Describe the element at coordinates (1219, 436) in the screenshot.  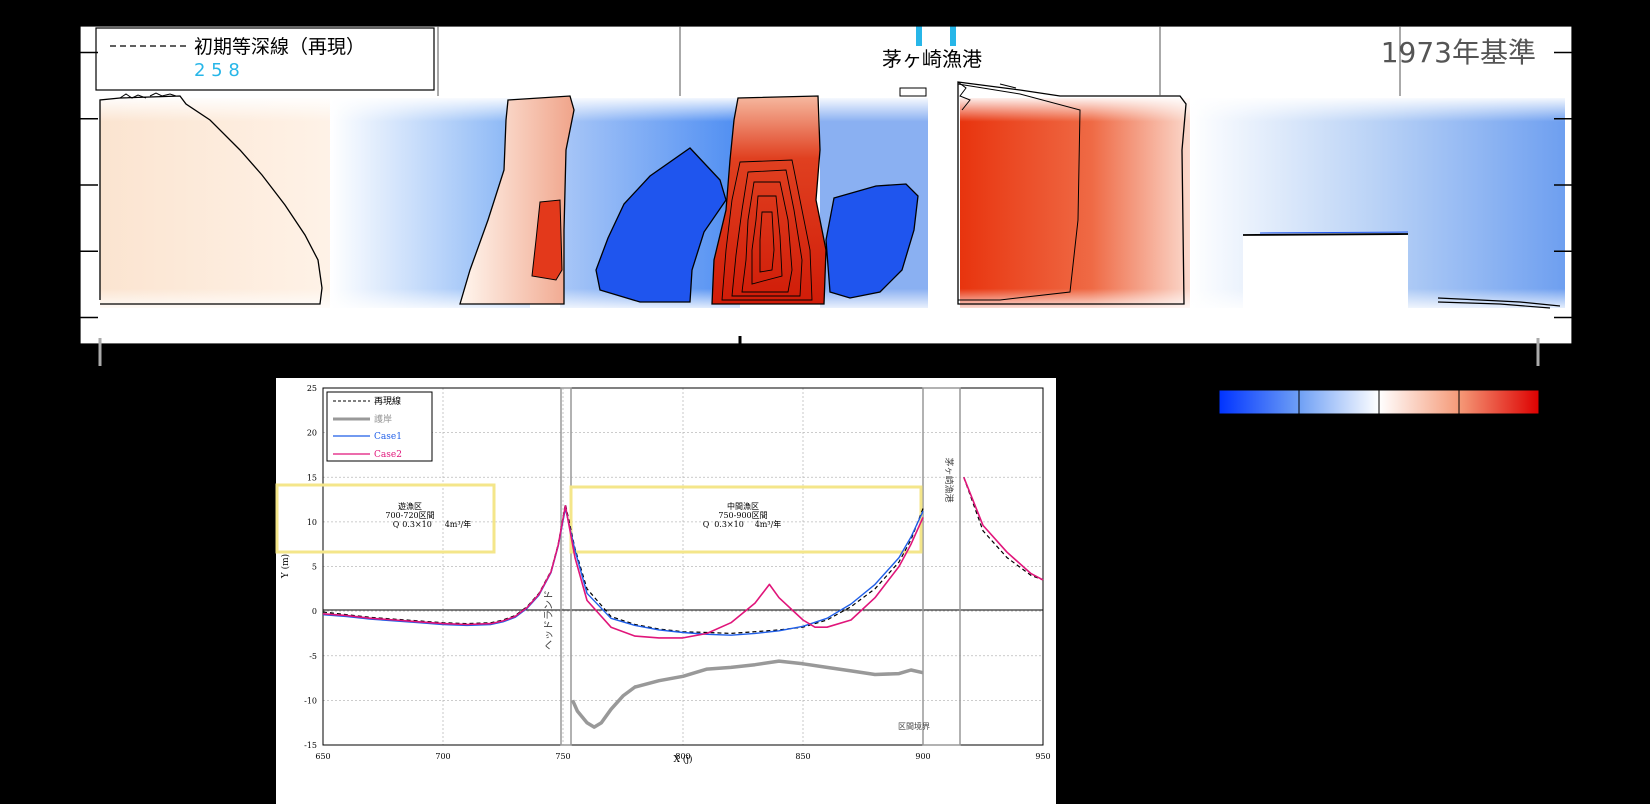
I see `colorbar-tick-label: −0.20` at that location.